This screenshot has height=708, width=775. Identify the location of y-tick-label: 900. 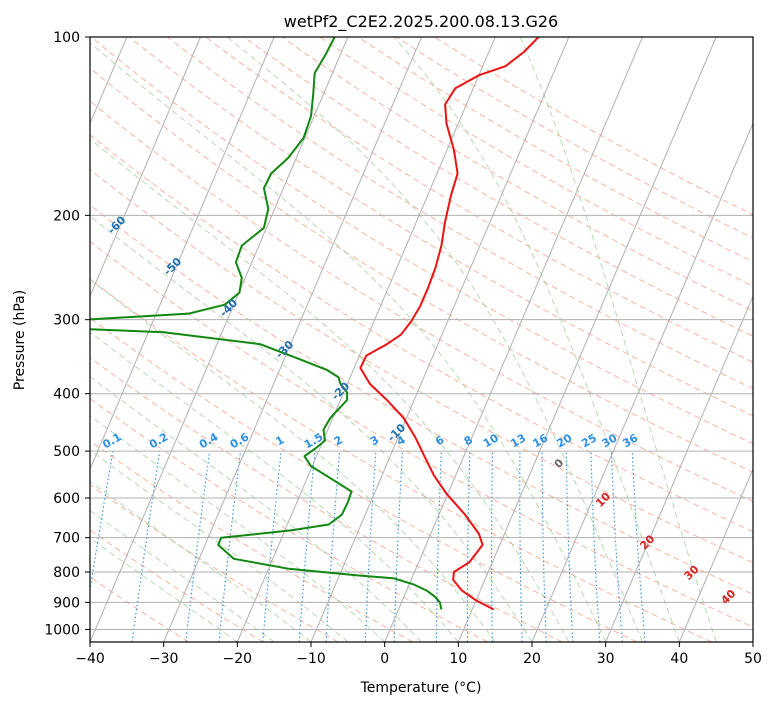
(66, 603).